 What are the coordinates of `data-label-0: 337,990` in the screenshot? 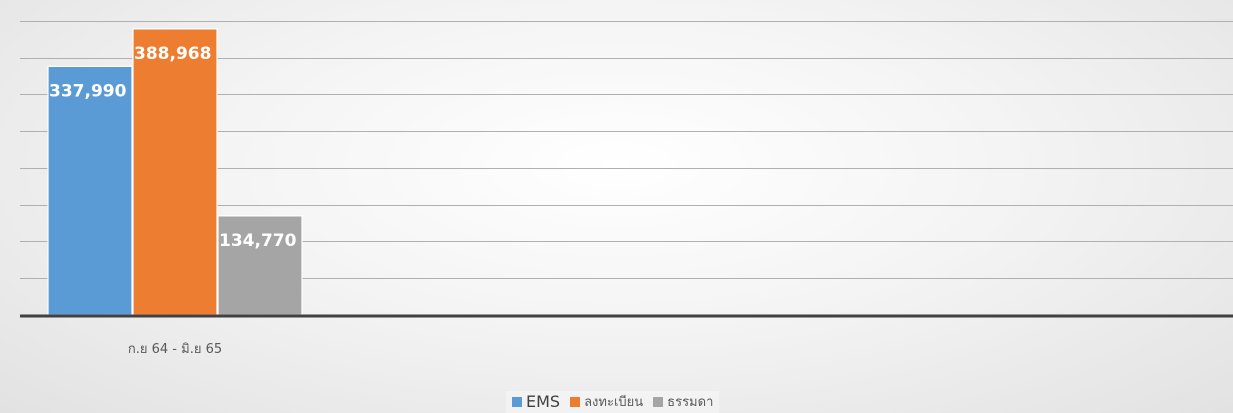 It's located at (88, 91).